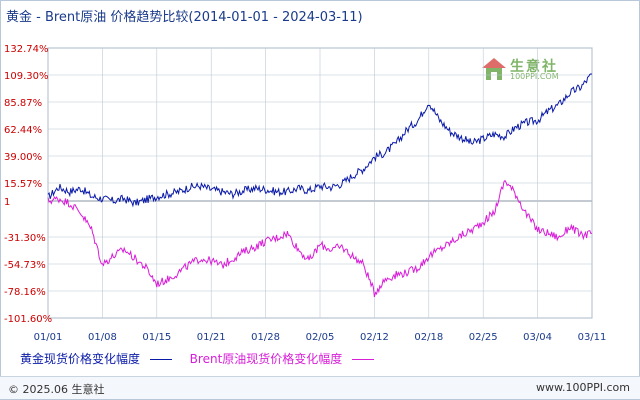 This screenshot has width=640, height=400. What do you see at coordinates (483, 337) in the screenshot?
I see `x-tick-label: 02/25` at bounding box center [483, 337].